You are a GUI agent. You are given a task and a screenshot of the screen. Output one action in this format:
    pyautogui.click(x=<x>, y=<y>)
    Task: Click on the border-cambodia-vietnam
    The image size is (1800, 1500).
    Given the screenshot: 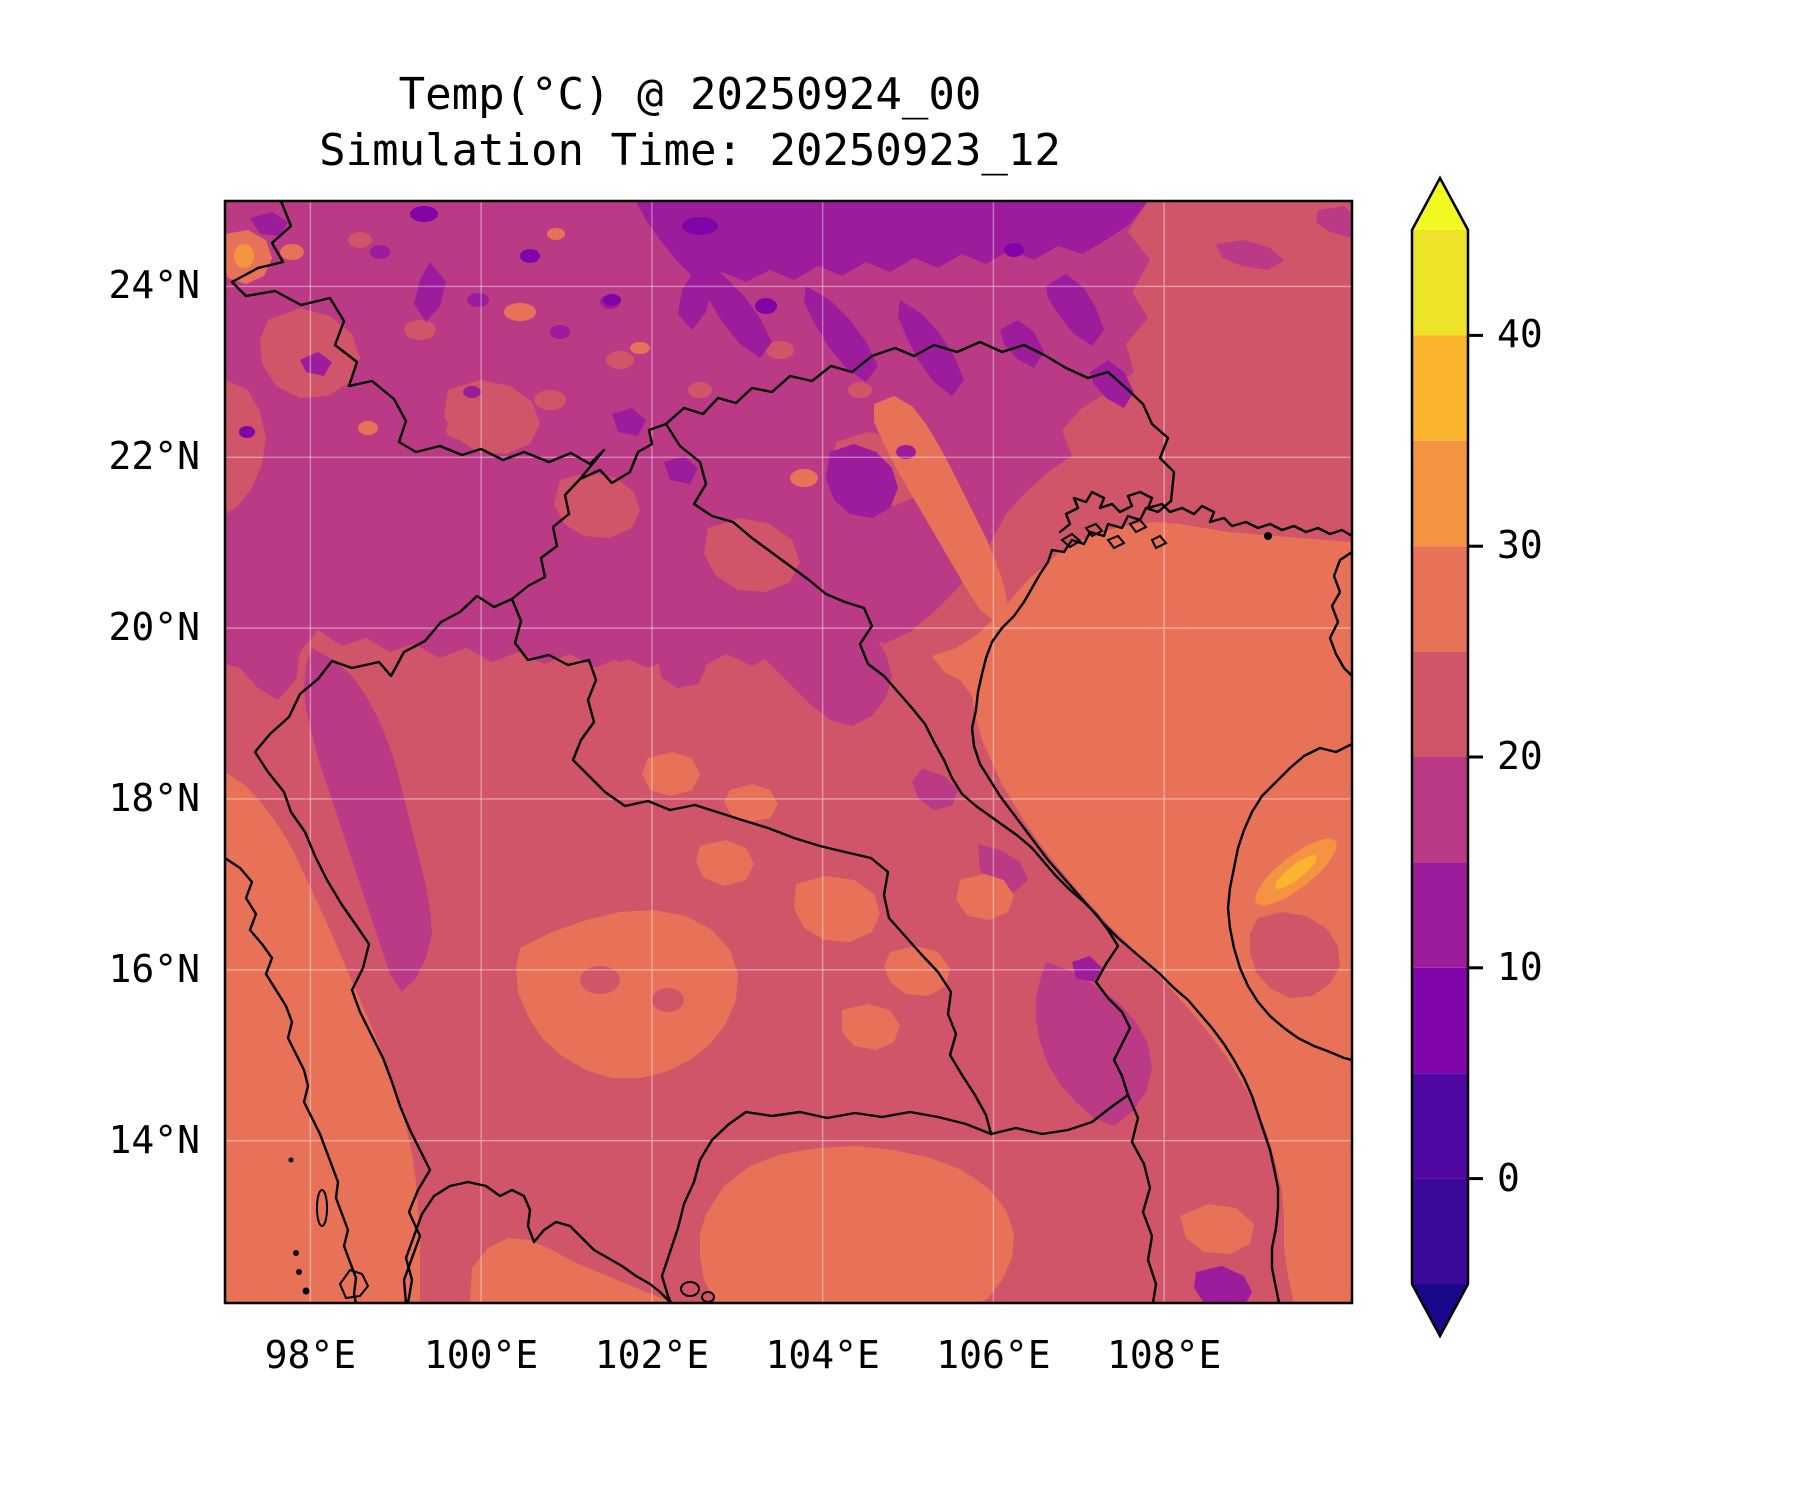 What is the action you would take?
    pyautogui.click(x=1142, y=1198)
    